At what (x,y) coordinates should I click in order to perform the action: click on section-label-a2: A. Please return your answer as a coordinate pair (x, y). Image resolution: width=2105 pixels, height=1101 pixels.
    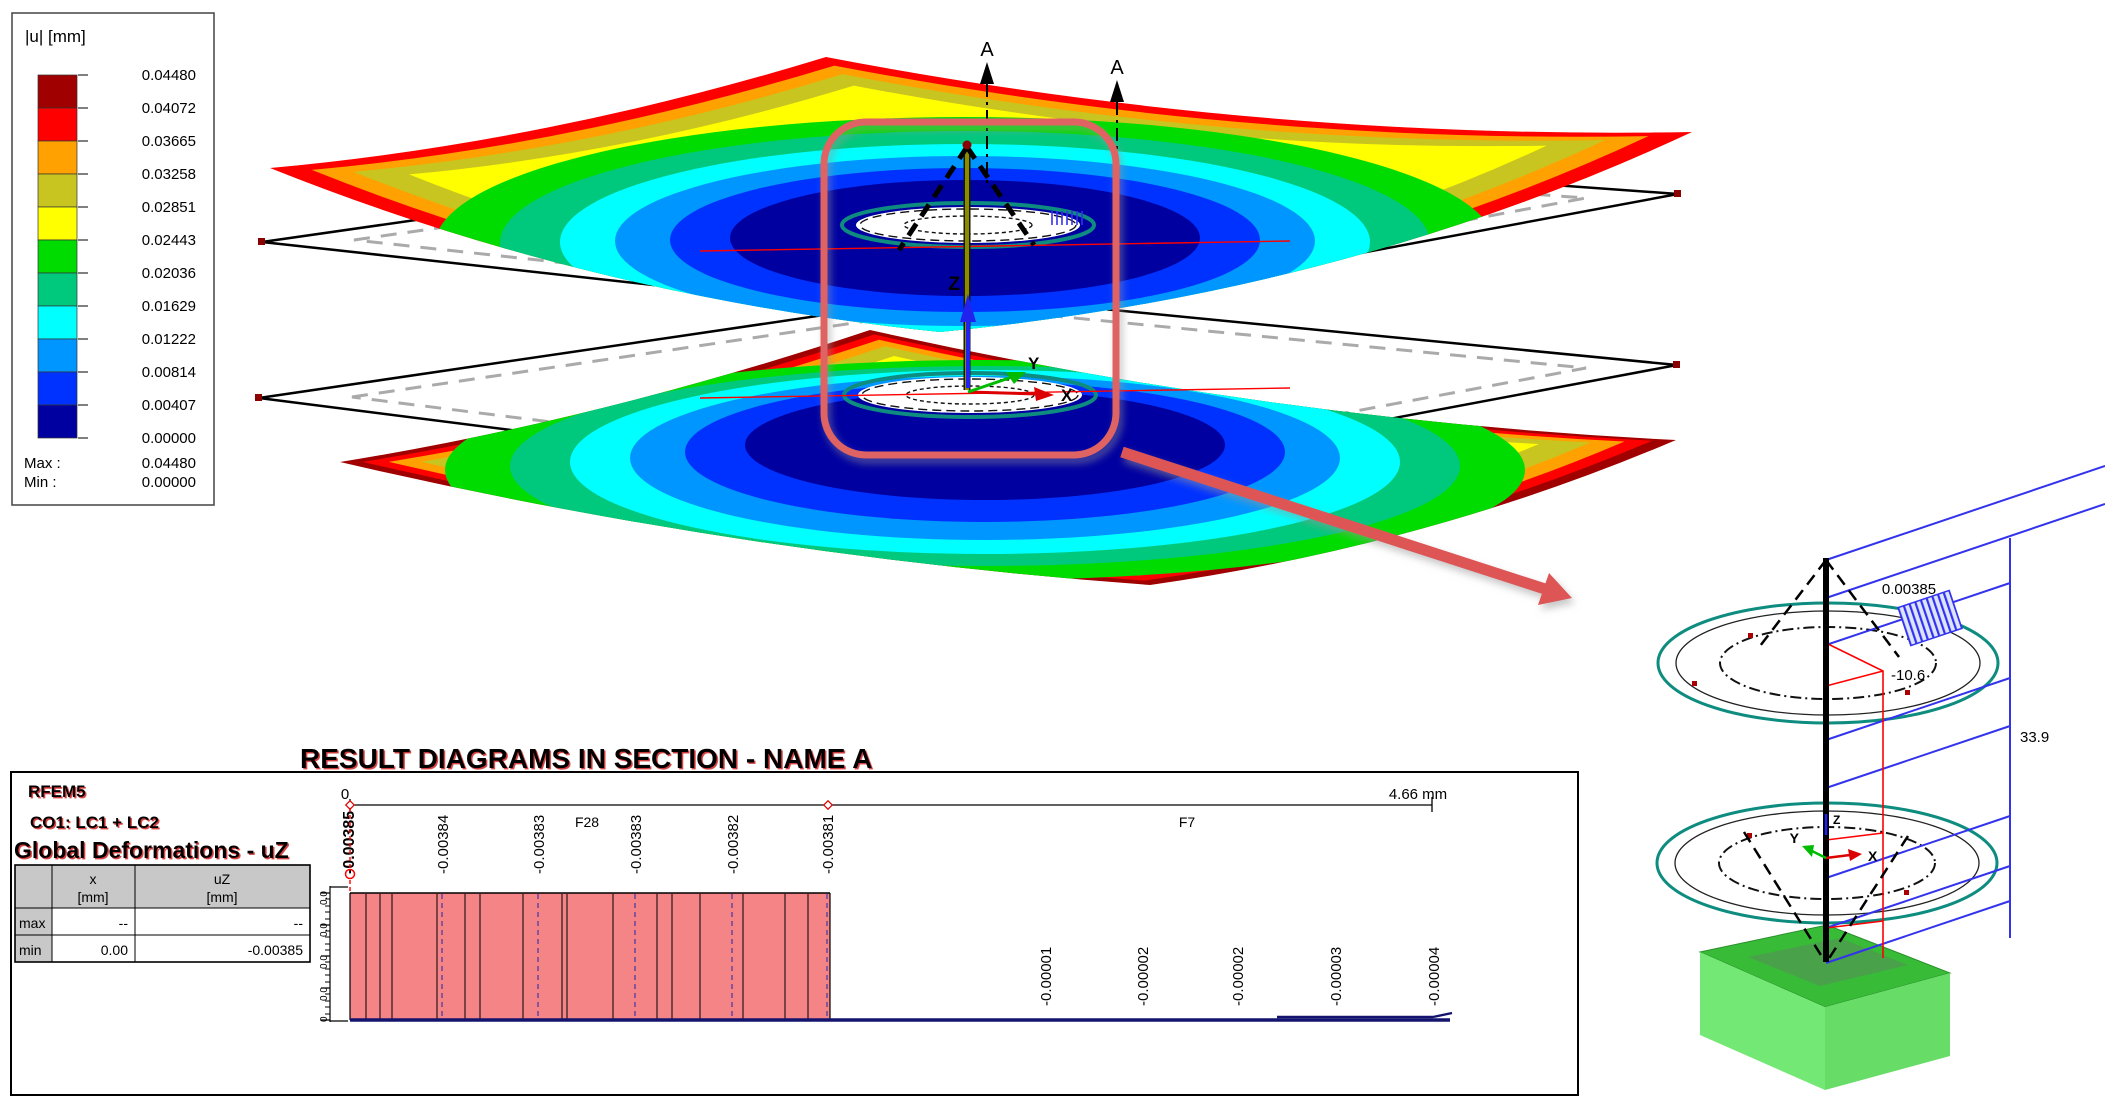
    Looking at the image, I should click on (1117, 68).